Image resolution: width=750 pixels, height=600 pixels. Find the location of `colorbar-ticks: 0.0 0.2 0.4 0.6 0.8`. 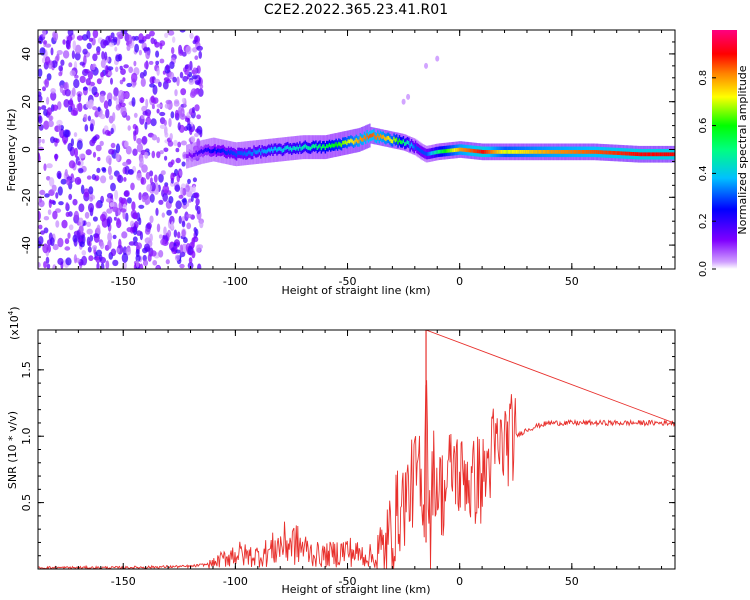

colorbar-ticks: 0.0 0.2 0.4 0.6 0.8 is located at coordinates (707, 173).